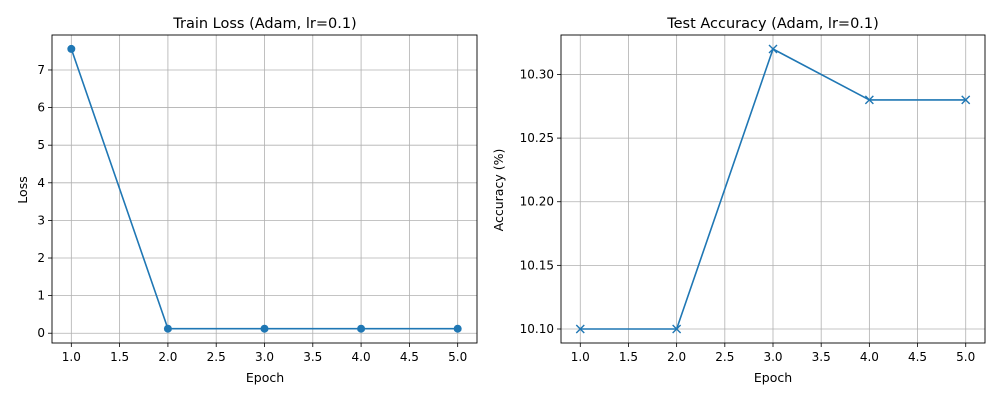 The width and height of the screenshot is (1000, 400). What do you see at coordinates (41, 108) in the screenshot?
I see `y-tick-label: 6` at bounding box center [41, 108].